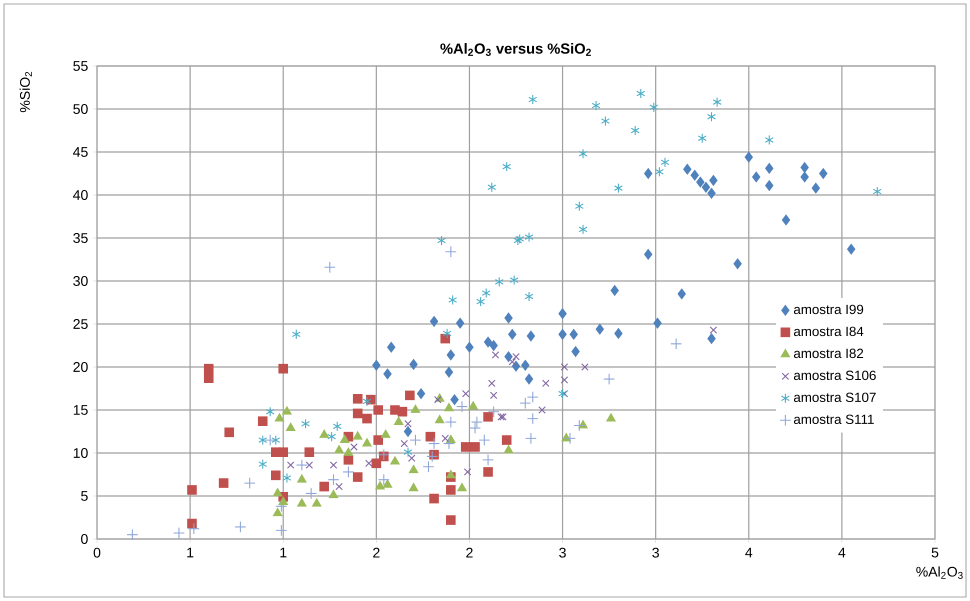 Image resolution: width=970 pixels, height=601 pixels. I want to click on legend-label: amostra S107, so click(835, 397).